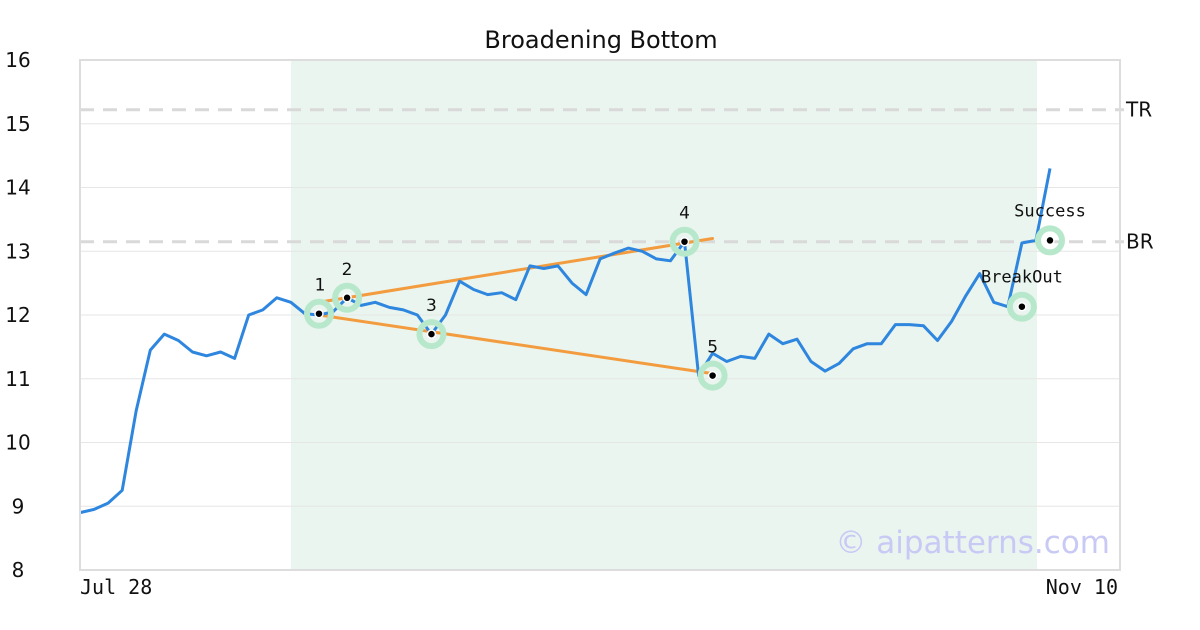 This screenshot has height=630, width=1200. Describe the element at coordinates (600, 40) in the screenshot. I see `chart-title: Broadening Bottom` at that location.